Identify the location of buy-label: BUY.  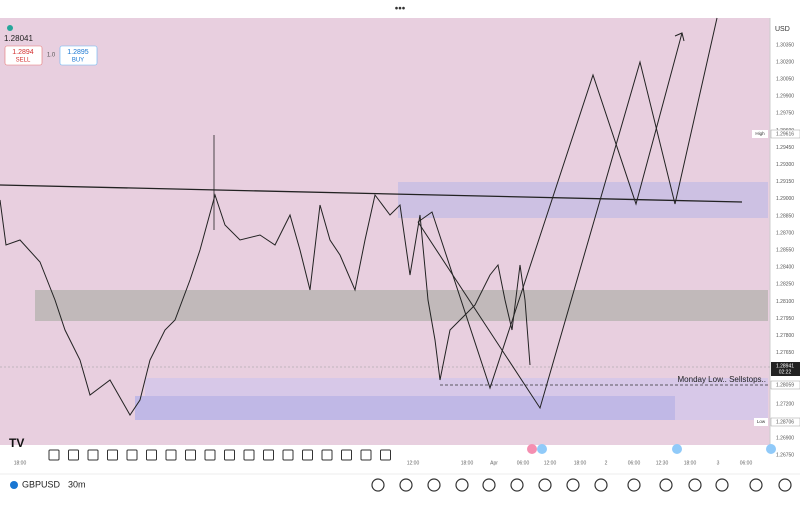
(78, 61).